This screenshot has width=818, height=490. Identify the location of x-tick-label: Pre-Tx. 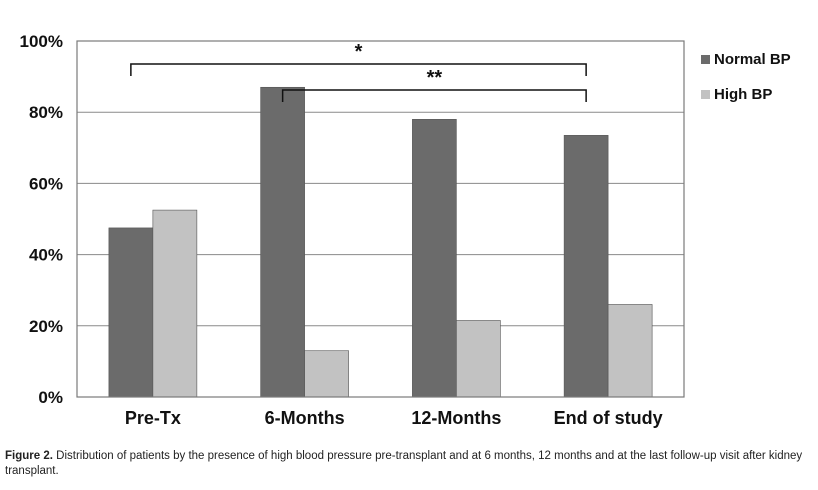
(153, 418).